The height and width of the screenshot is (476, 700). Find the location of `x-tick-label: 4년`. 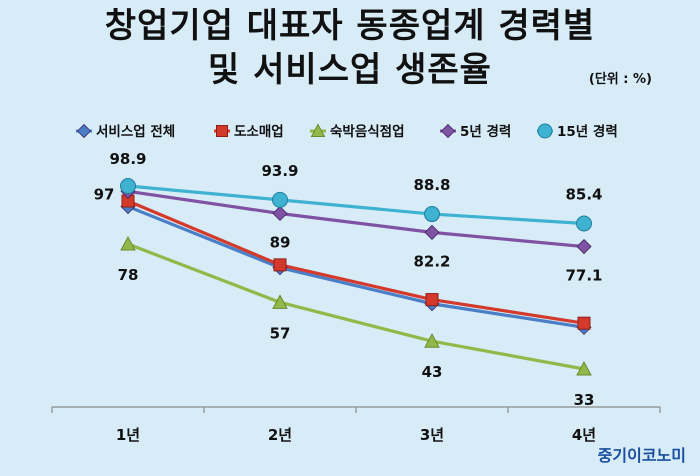

x-tick-label: 4년 is located at coordinates (584, 435).